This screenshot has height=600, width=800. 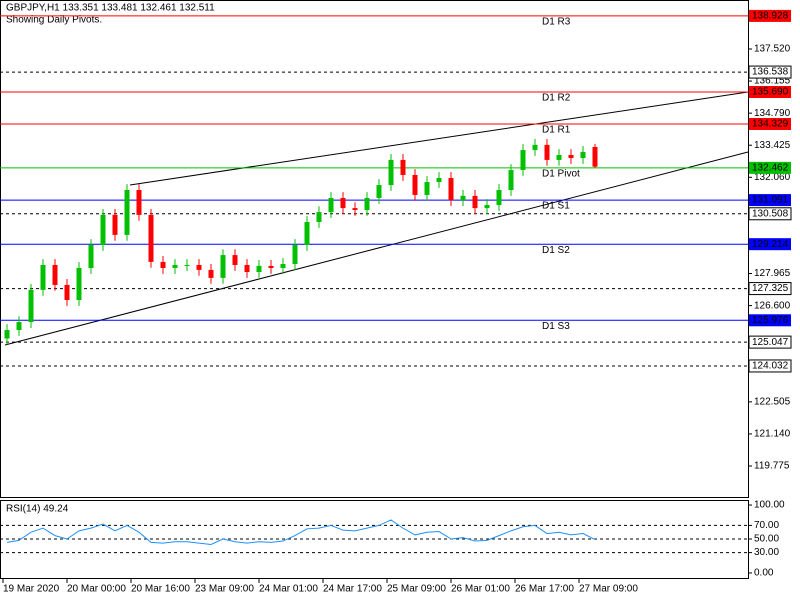 What do you see at coordinates (770, 366) in the screenshot?
I see `level-label: 124.032` at bounding box center [770, 366].